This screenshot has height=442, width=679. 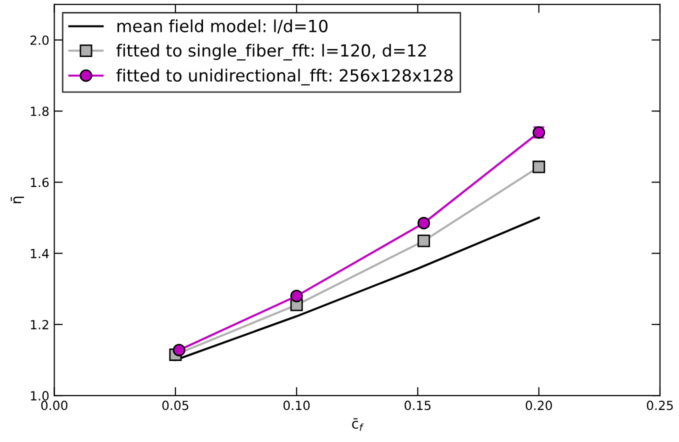 What do you see at coordinates (175, 405) in the screenshot?
I see `x-tick-label: 0.05` at bounding box center [175, 405].